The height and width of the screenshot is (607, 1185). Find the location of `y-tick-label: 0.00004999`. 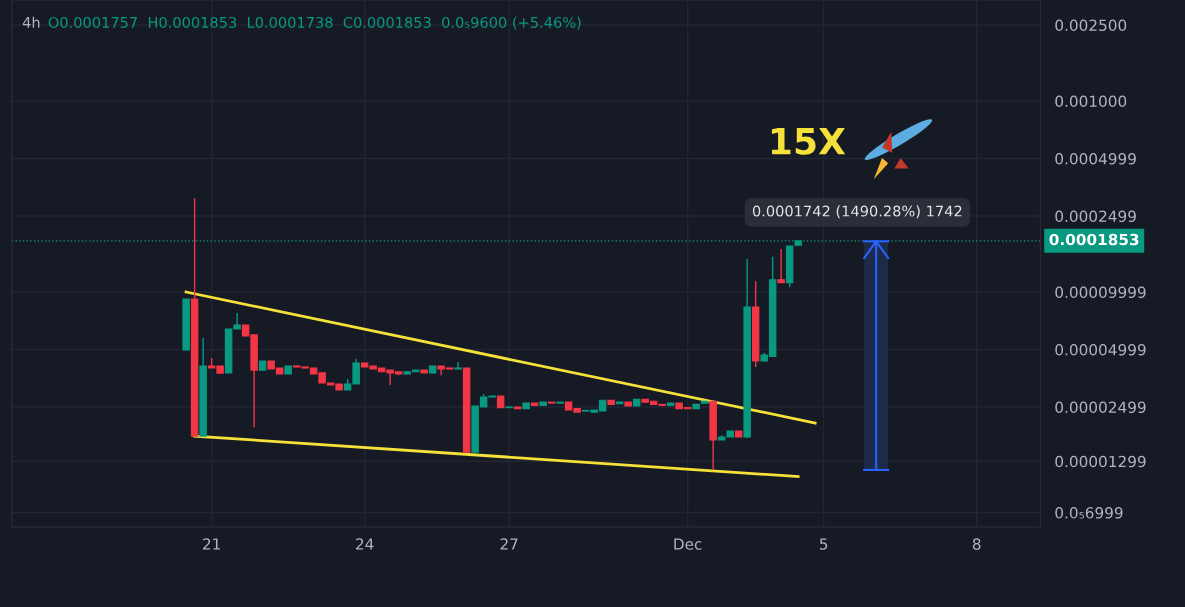

y-tick-label: 0.00004999 is located at coordinates (1100, 349).